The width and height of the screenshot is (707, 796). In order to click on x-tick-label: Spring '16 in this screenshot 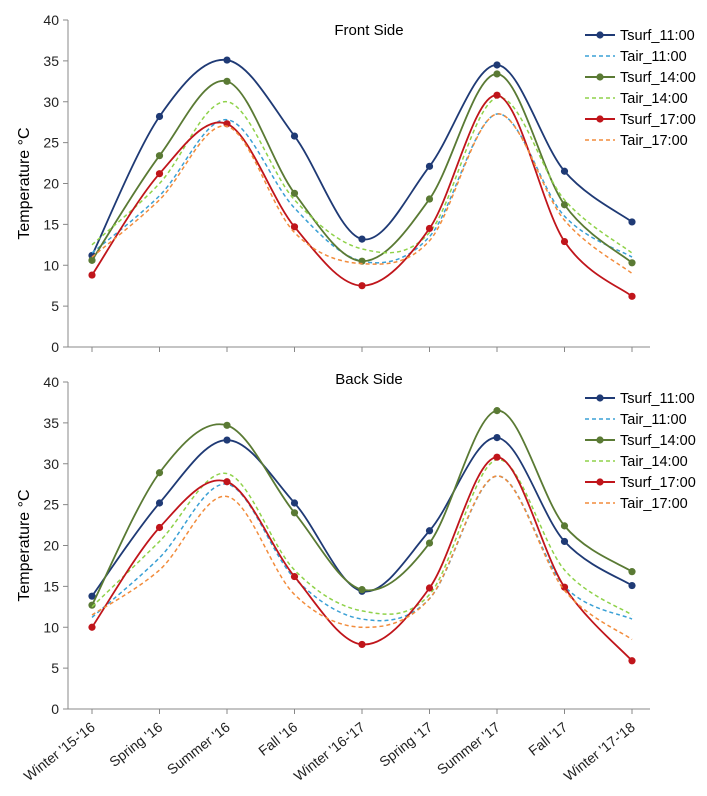, I will do `click(135, 744)`.